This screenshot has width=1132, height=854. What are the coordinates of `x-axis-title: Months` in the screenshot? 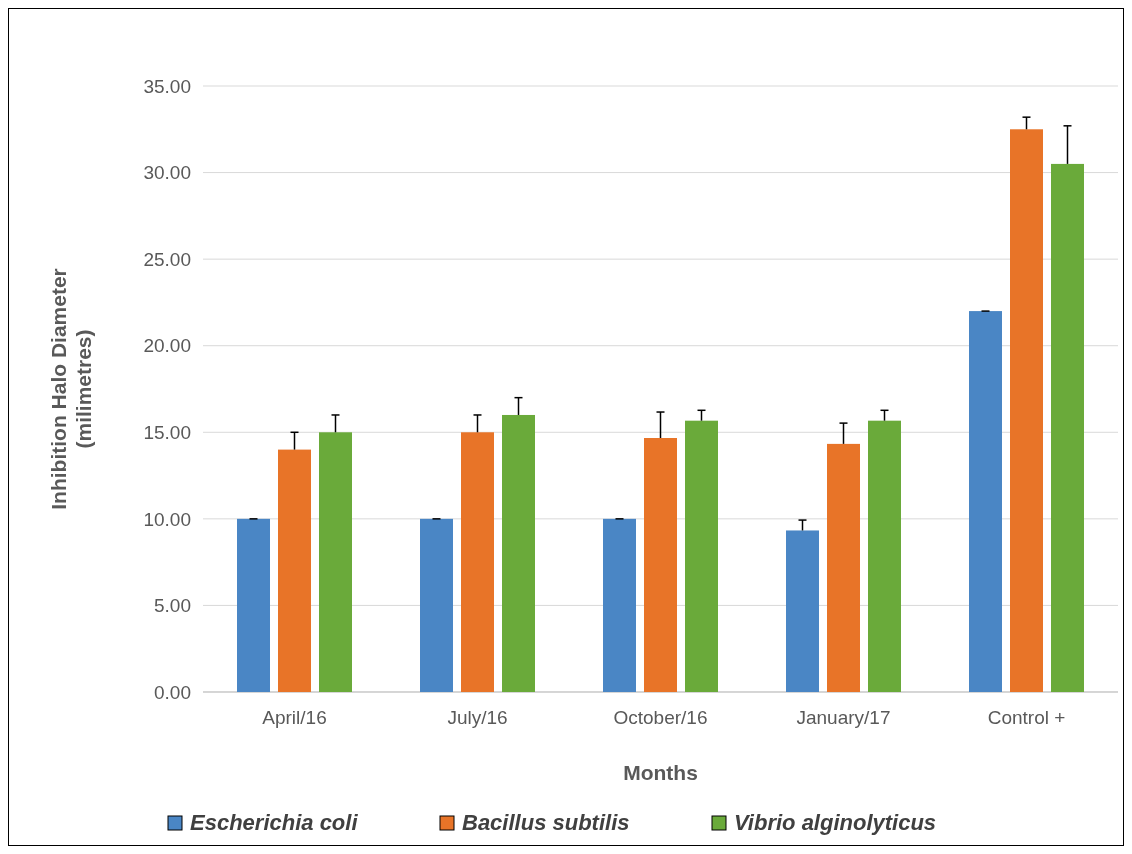 It's located at (660, 772).